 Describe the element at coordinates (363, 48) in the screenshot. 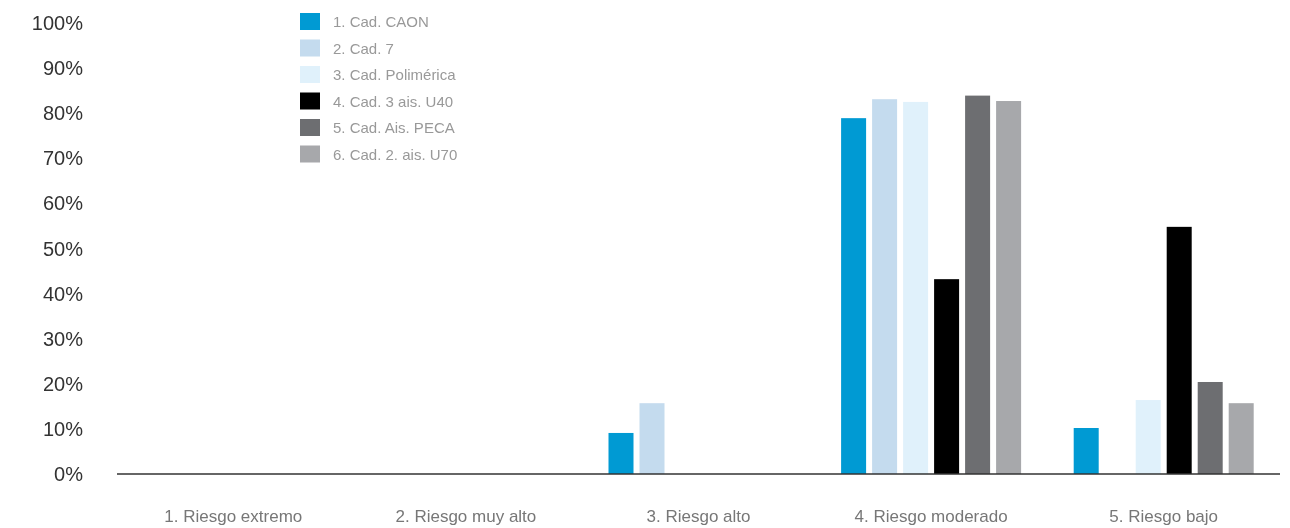

I see `legend-label: 2. Cad. 7` at that location.